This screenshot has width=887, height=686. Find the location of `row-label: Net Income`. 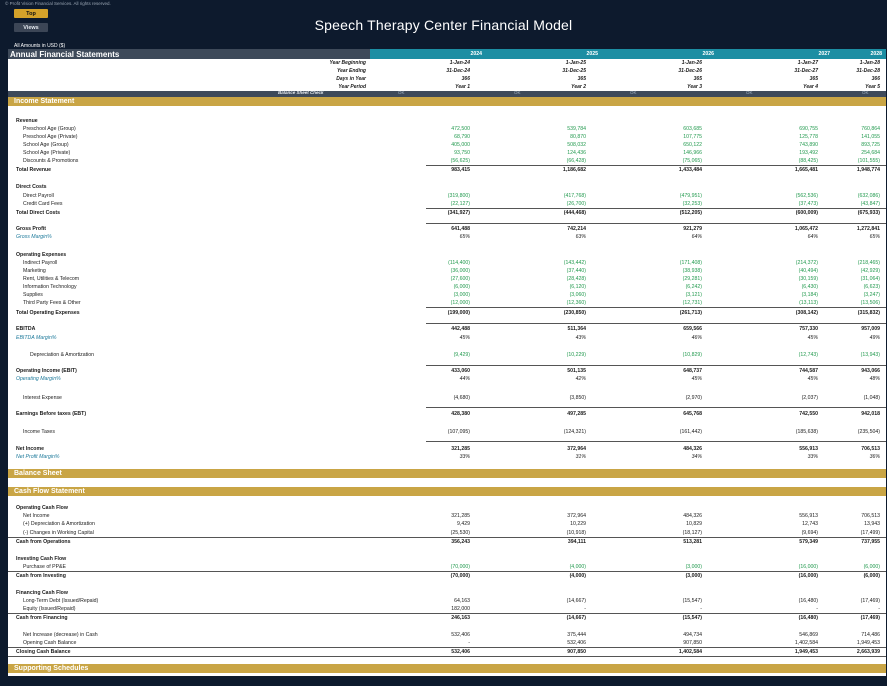

row-label: Net Income is located at coordinates (30, 449).